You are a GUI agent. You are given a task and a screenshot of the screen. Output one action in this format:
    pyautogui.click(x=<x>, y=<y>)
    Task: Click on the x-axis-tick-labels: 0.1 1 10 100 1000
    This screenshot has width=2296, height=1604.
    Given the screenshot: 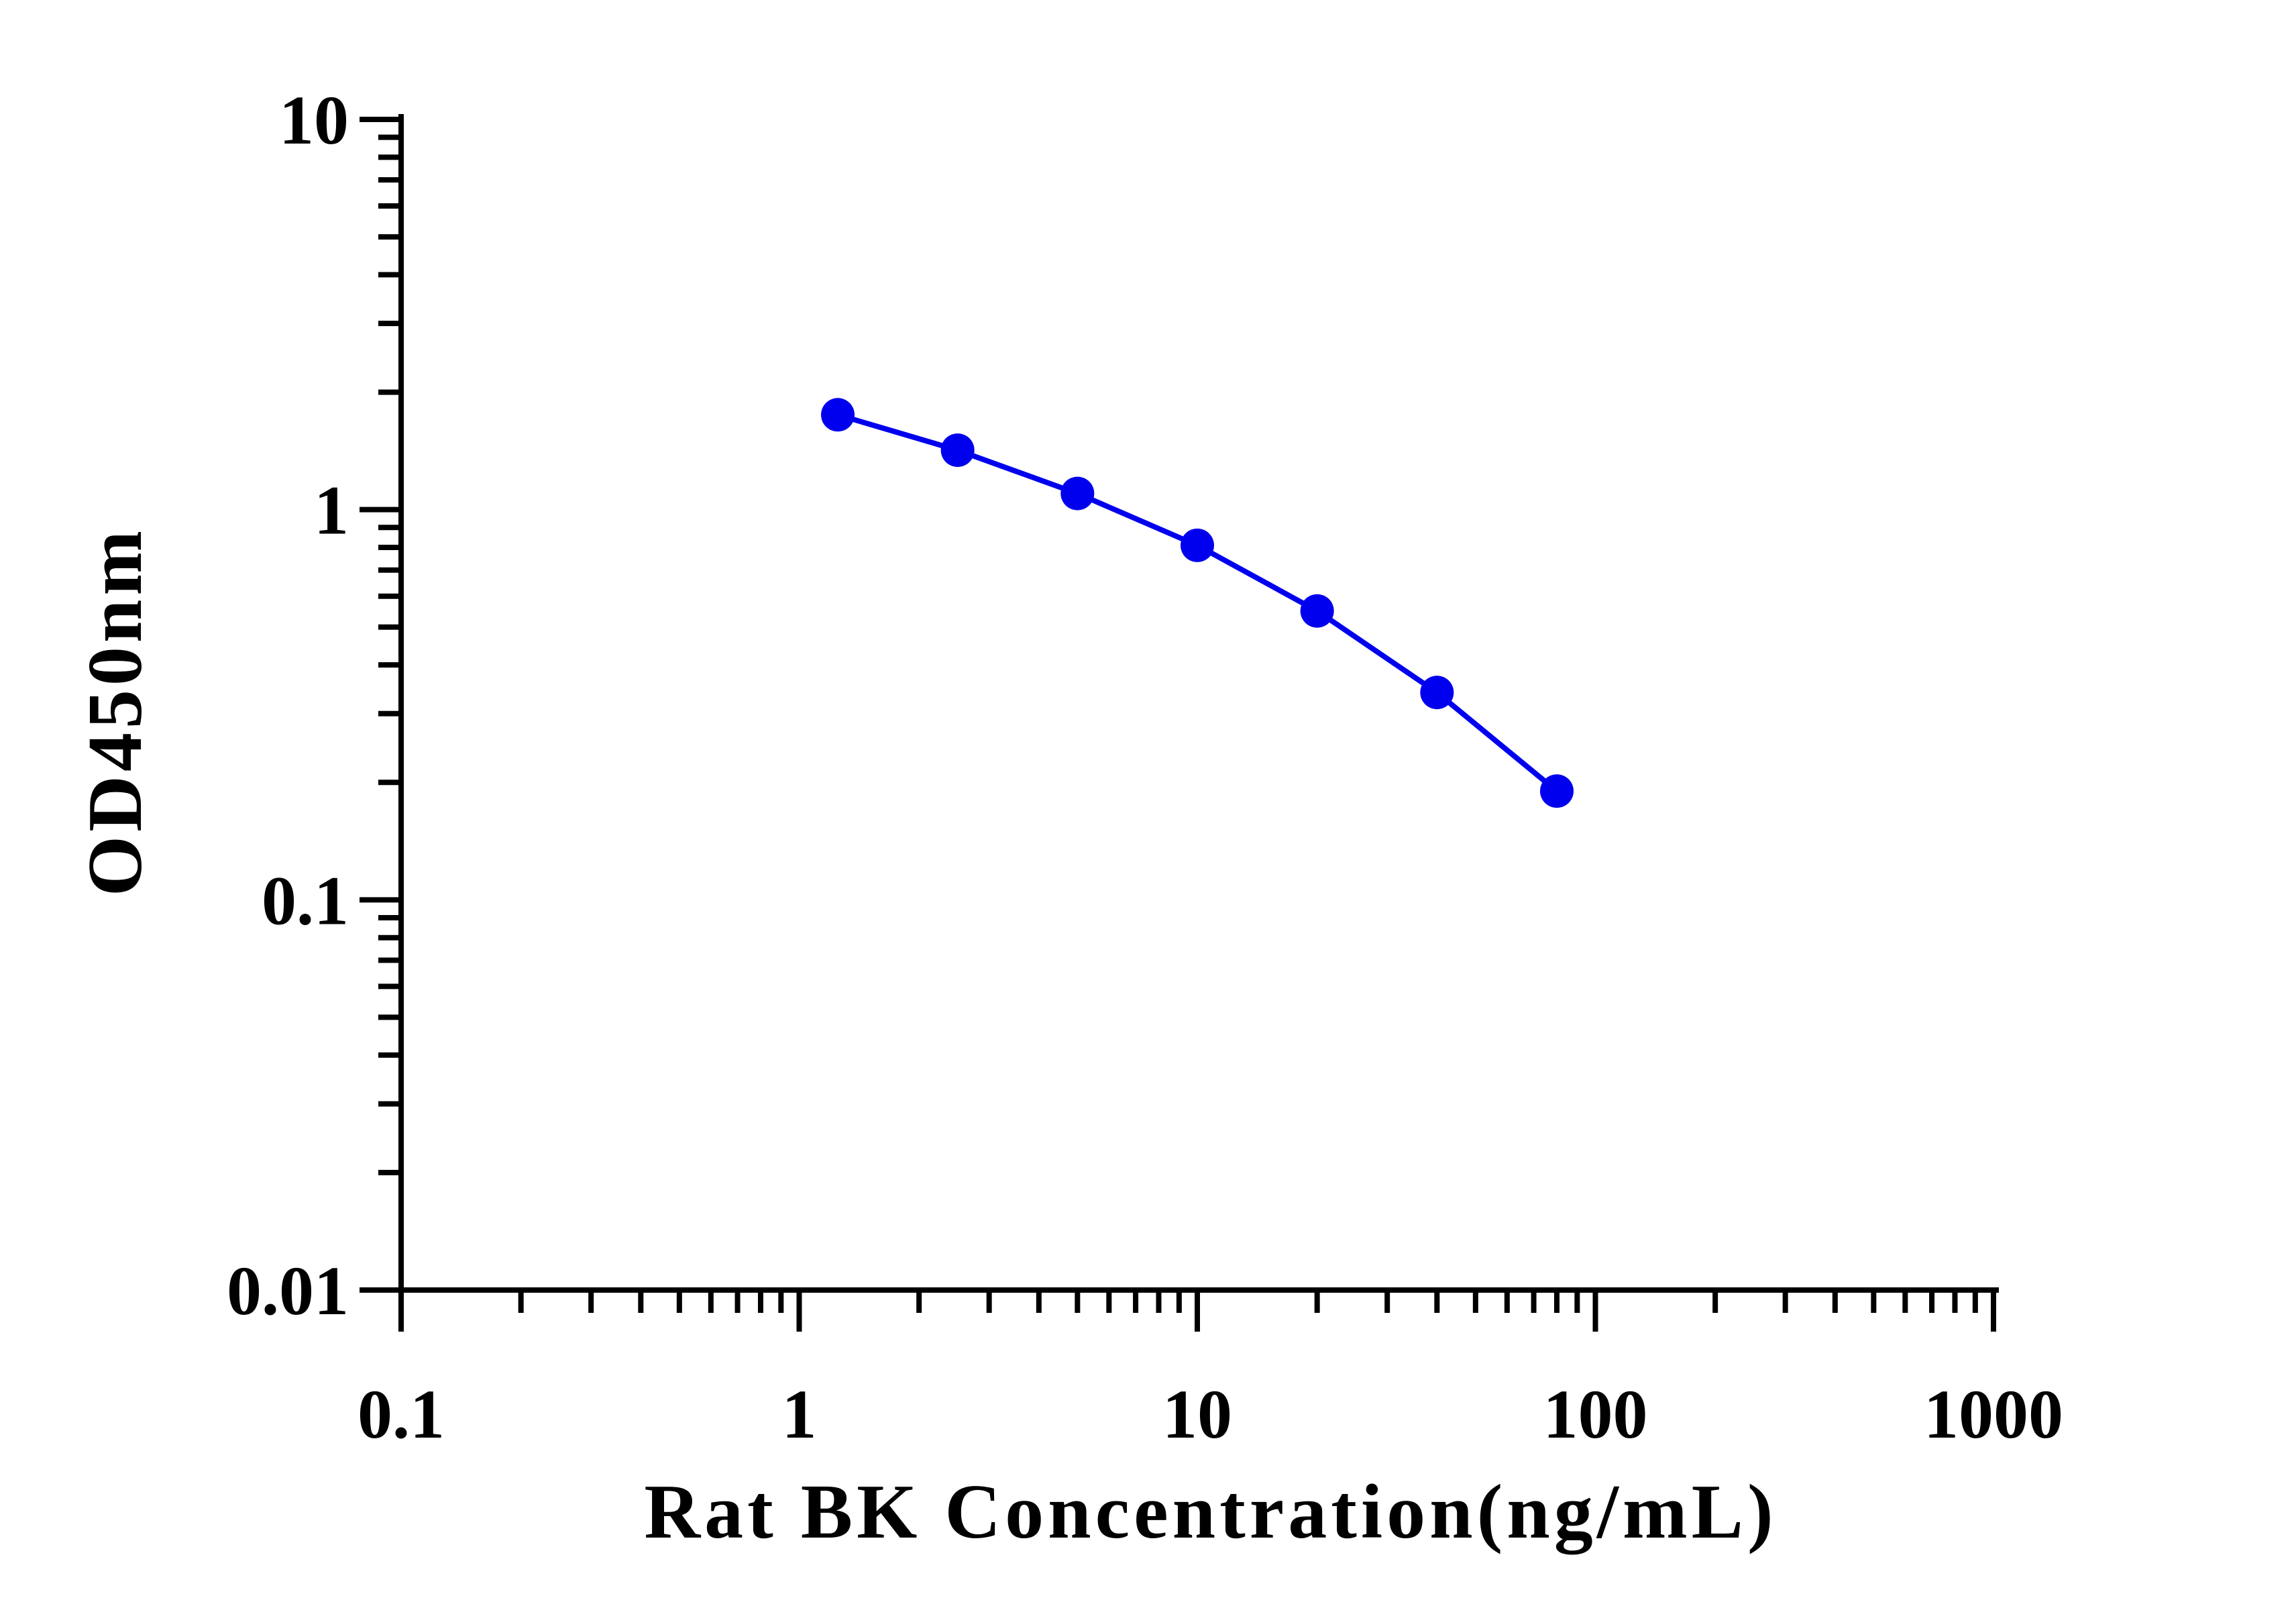 What is the action you would take?
    pyautogui.click(x=1210, y=1414)
    